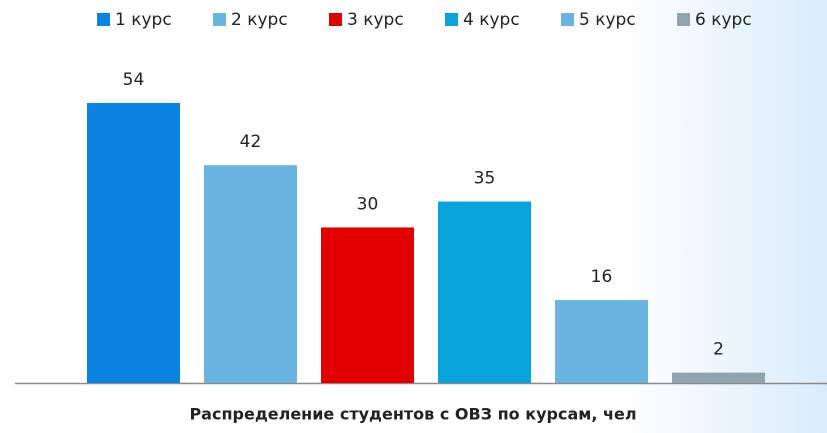 Image resolution: width=827 pixels, height=433 pixels. Describe the element at coordinates (718, 350) in the screenshot. I see `data-label: 2` at that location.